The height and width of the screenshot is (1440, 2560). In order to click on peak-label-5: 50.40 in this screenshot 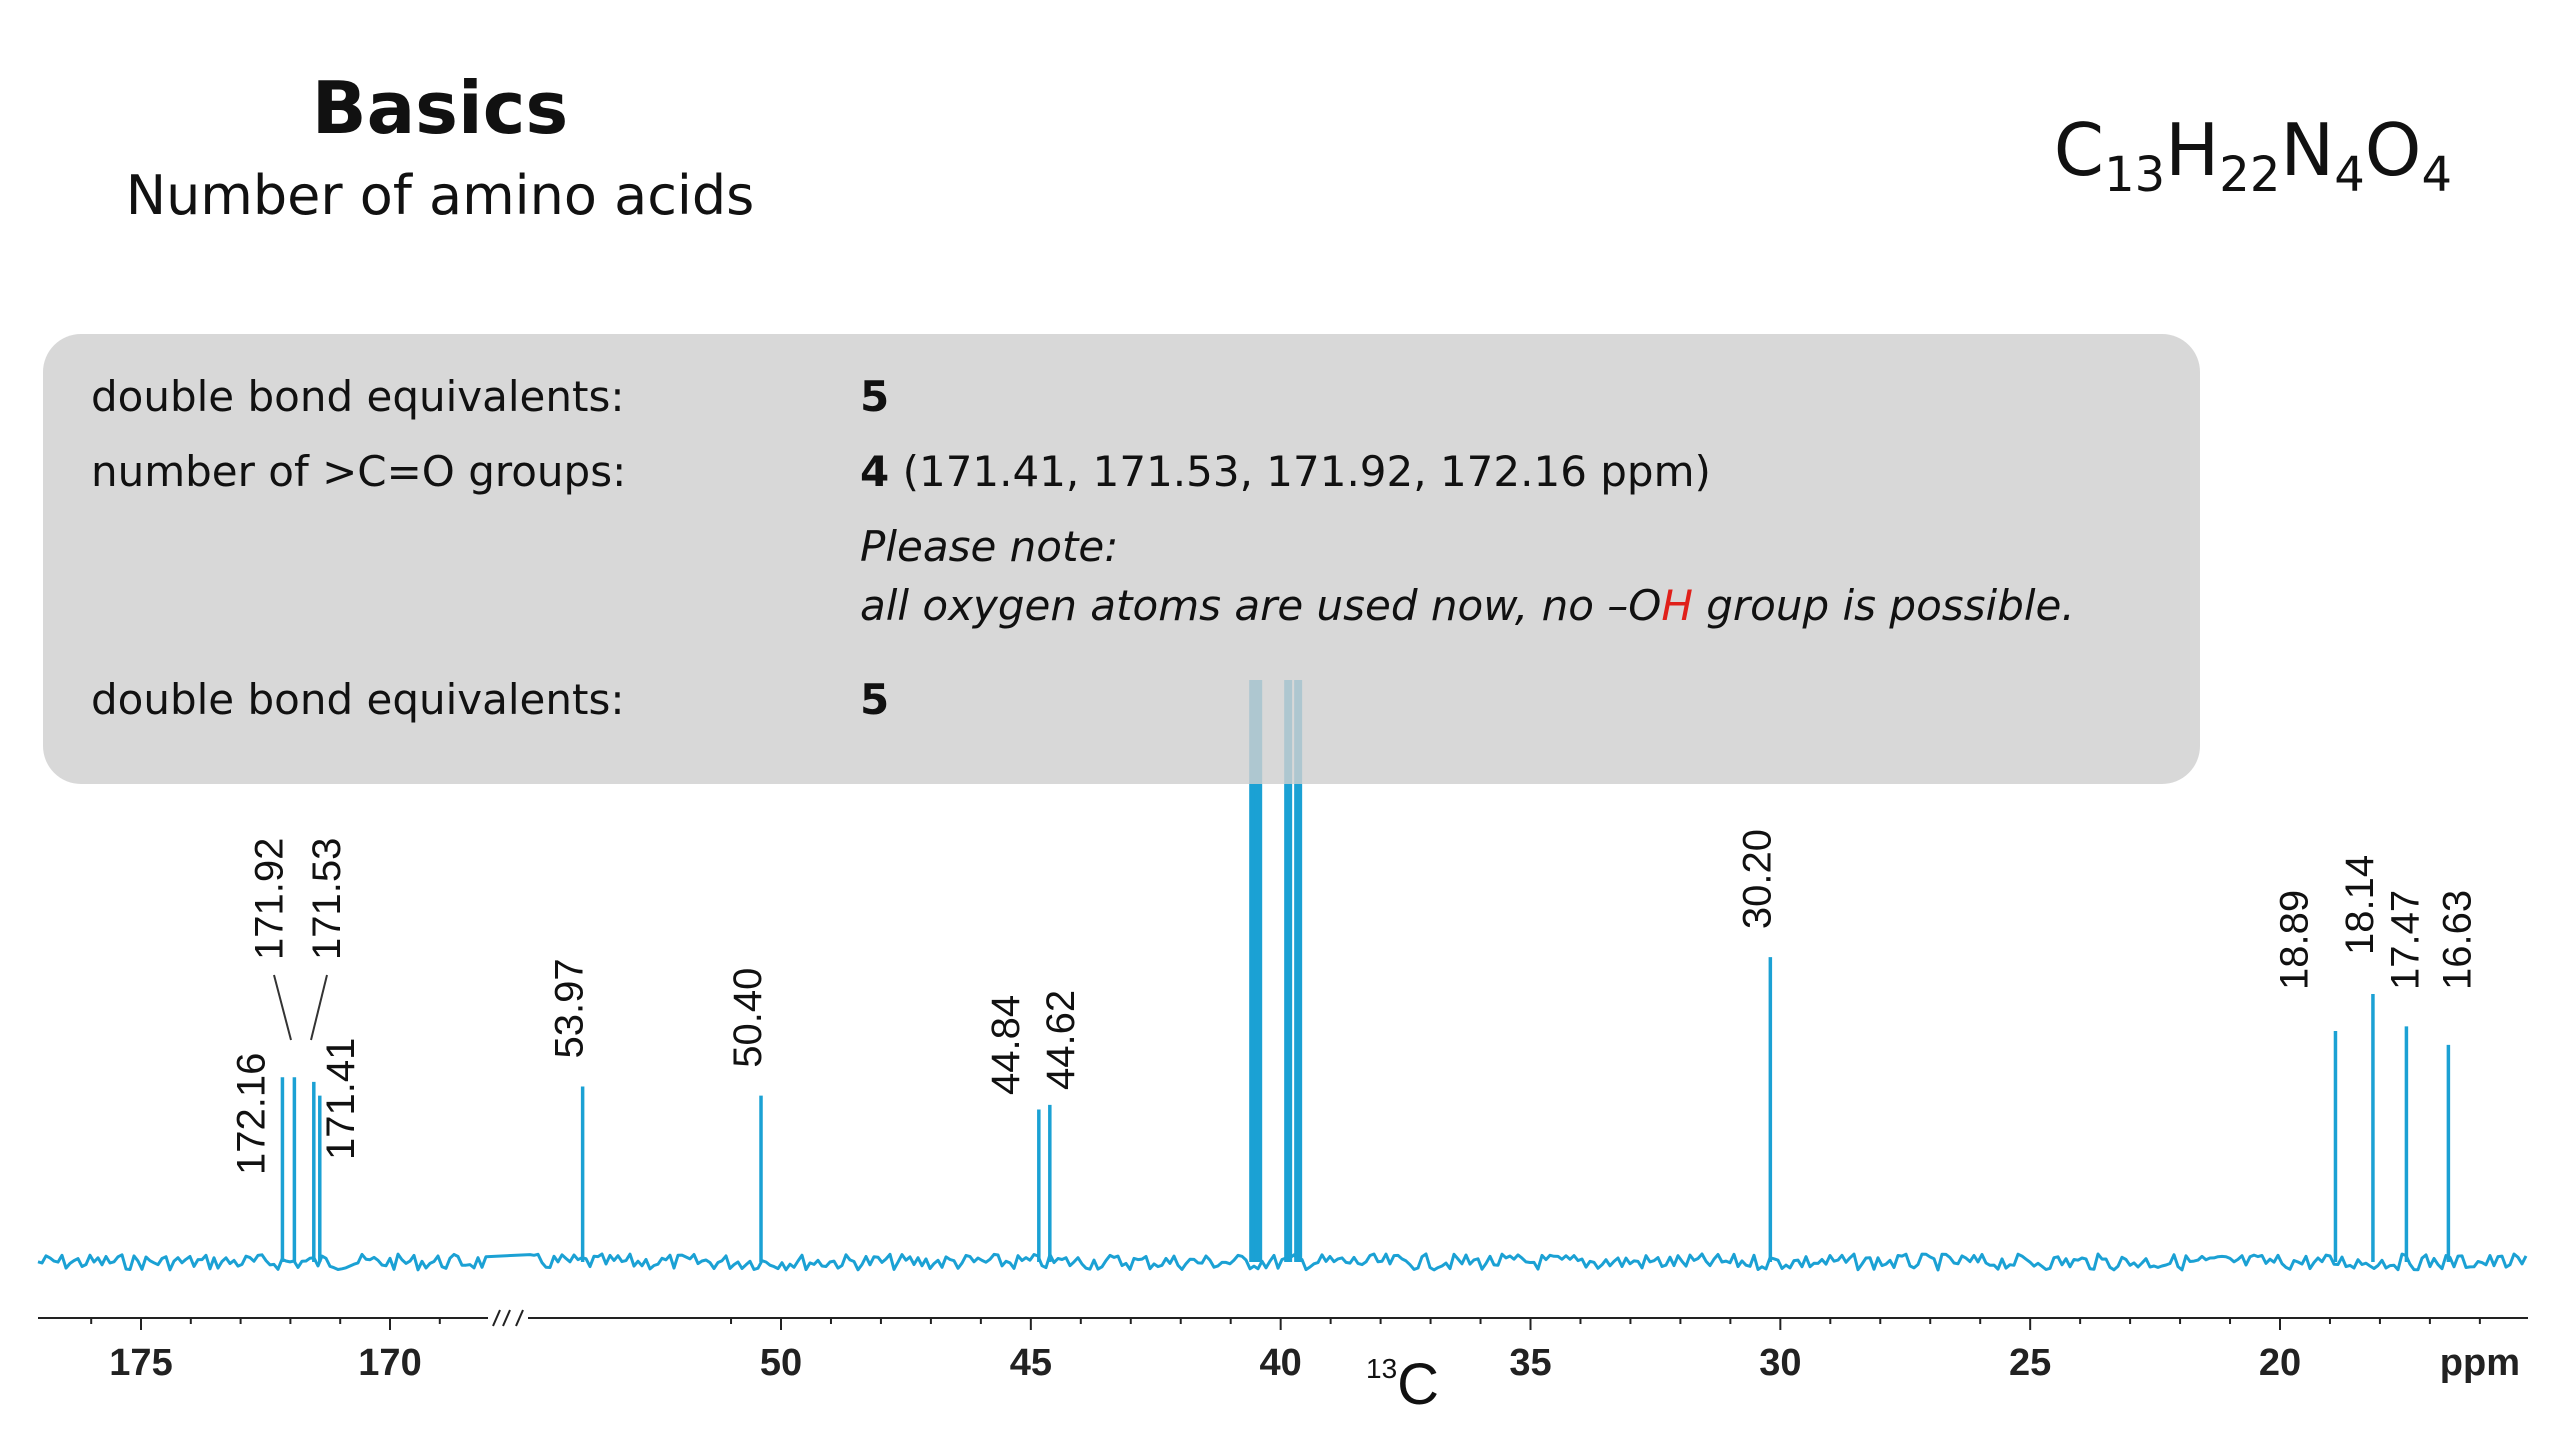, I will do `click(748, 1018)`.